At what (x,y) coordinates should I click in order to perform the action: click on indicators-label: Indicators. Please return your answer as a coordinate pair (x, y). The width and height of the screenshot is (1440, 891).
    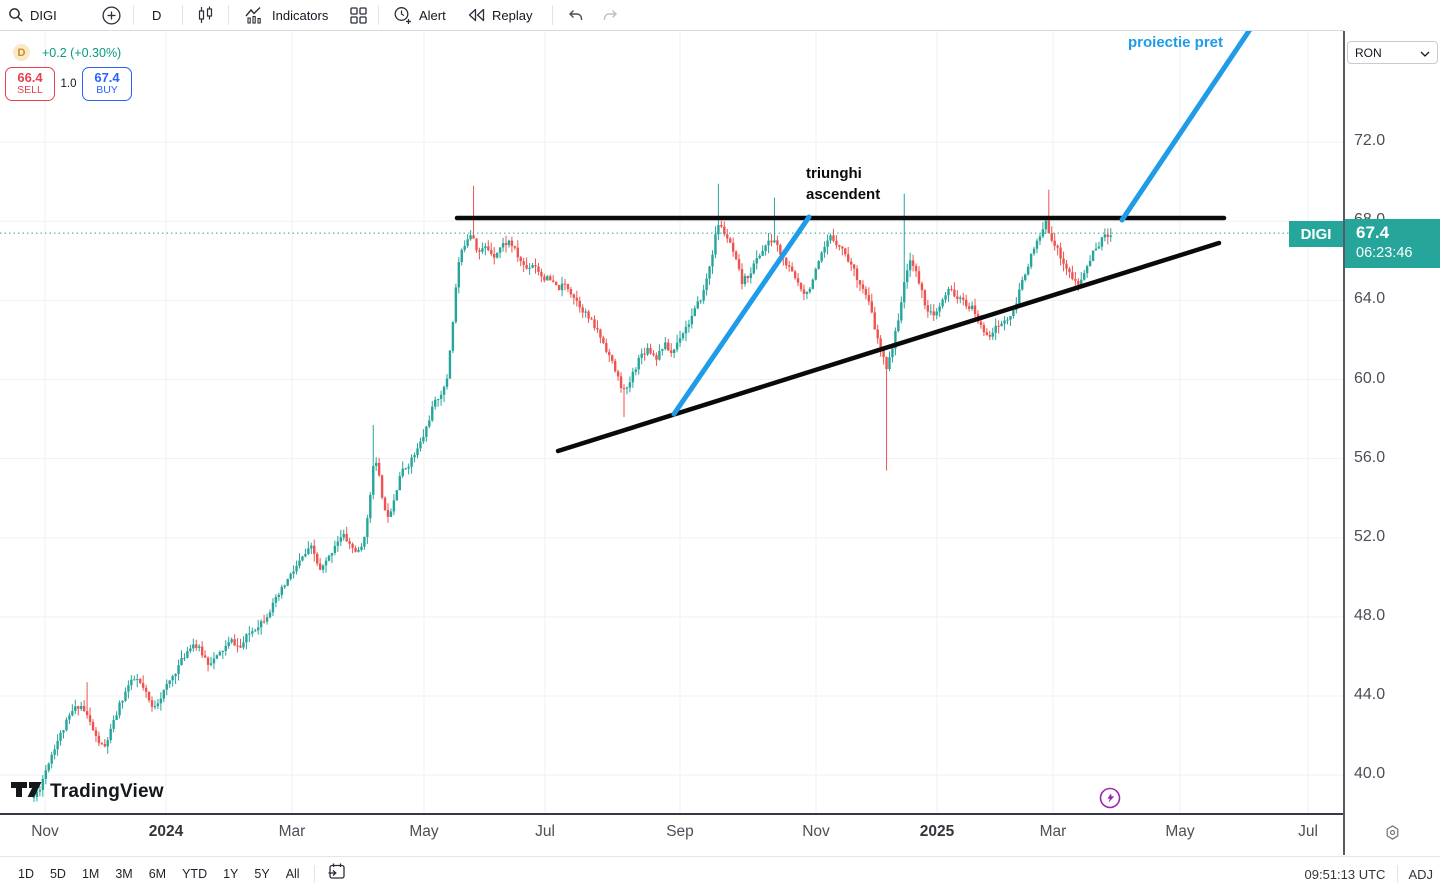
    Looking at the image, I should click on (300, 15).